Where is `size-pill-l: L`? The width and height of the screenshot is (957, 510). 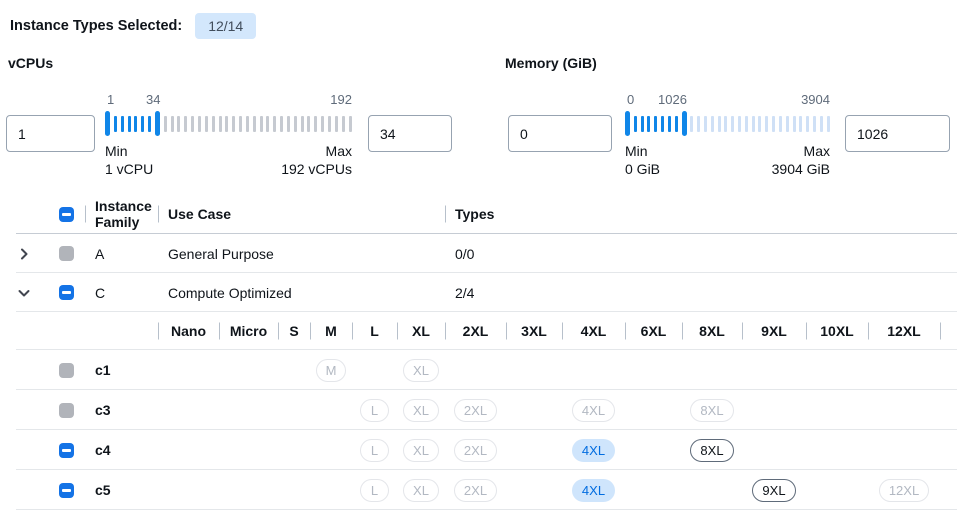
size-pill-l: L is located at coordinates (374, 490).